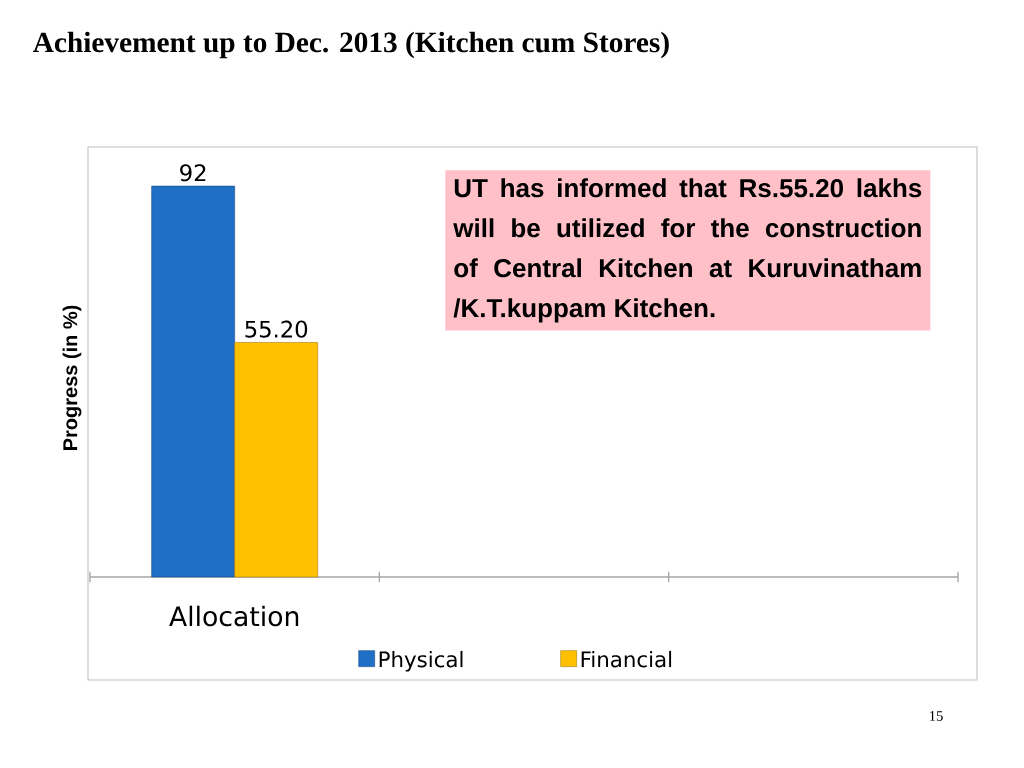 Image resolution: width=1024 pixels, height=768 pixels. What do you see at coordinates (626, 659) in the screenshot?
I see `legend-label: Financial` at bounding box center [626, 659].